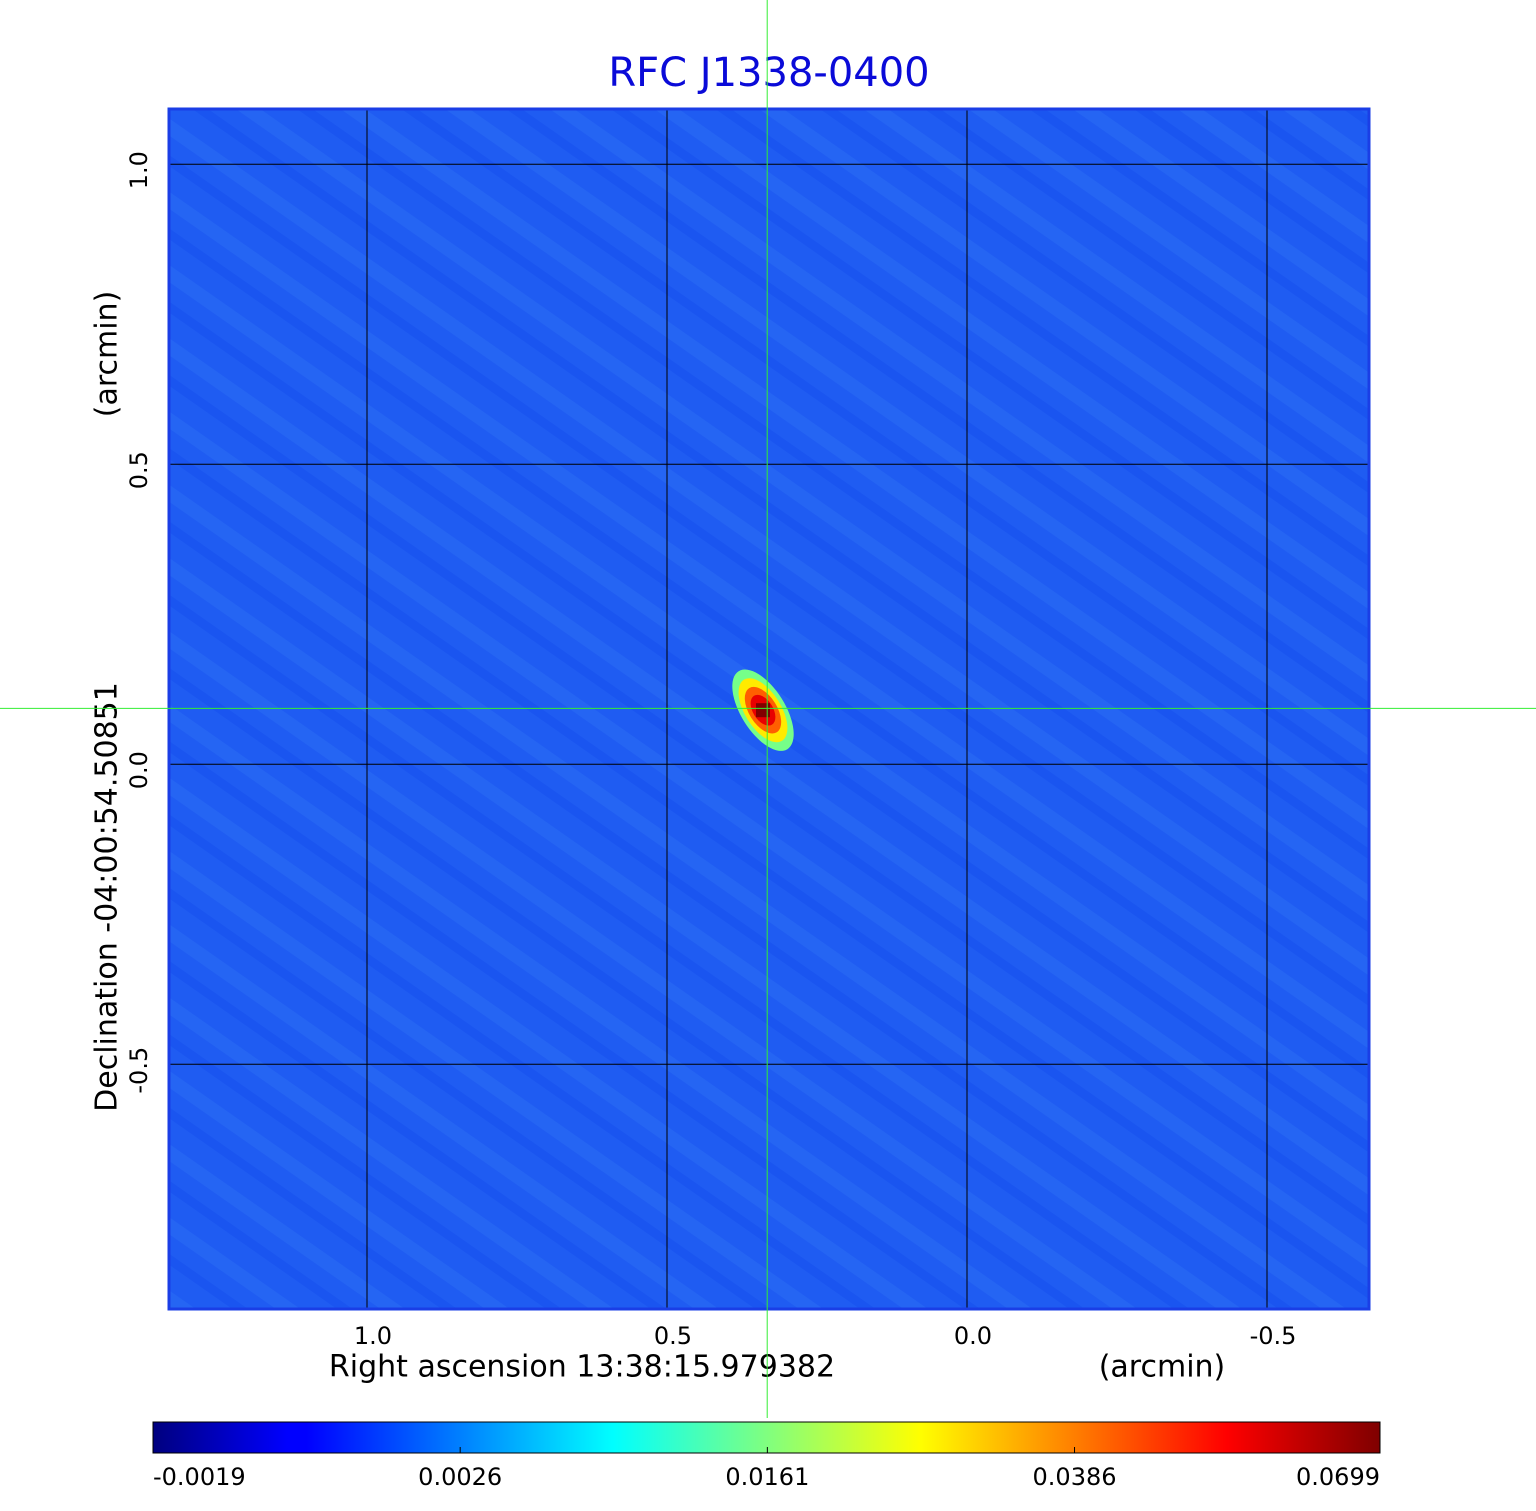 The width and height of the screenshot is (1536, 1511). What do you see at coordinates (107, 354) in the screenshot?
I see `y-axis-unit: (arcmin)` at bounding box center [107, 354].